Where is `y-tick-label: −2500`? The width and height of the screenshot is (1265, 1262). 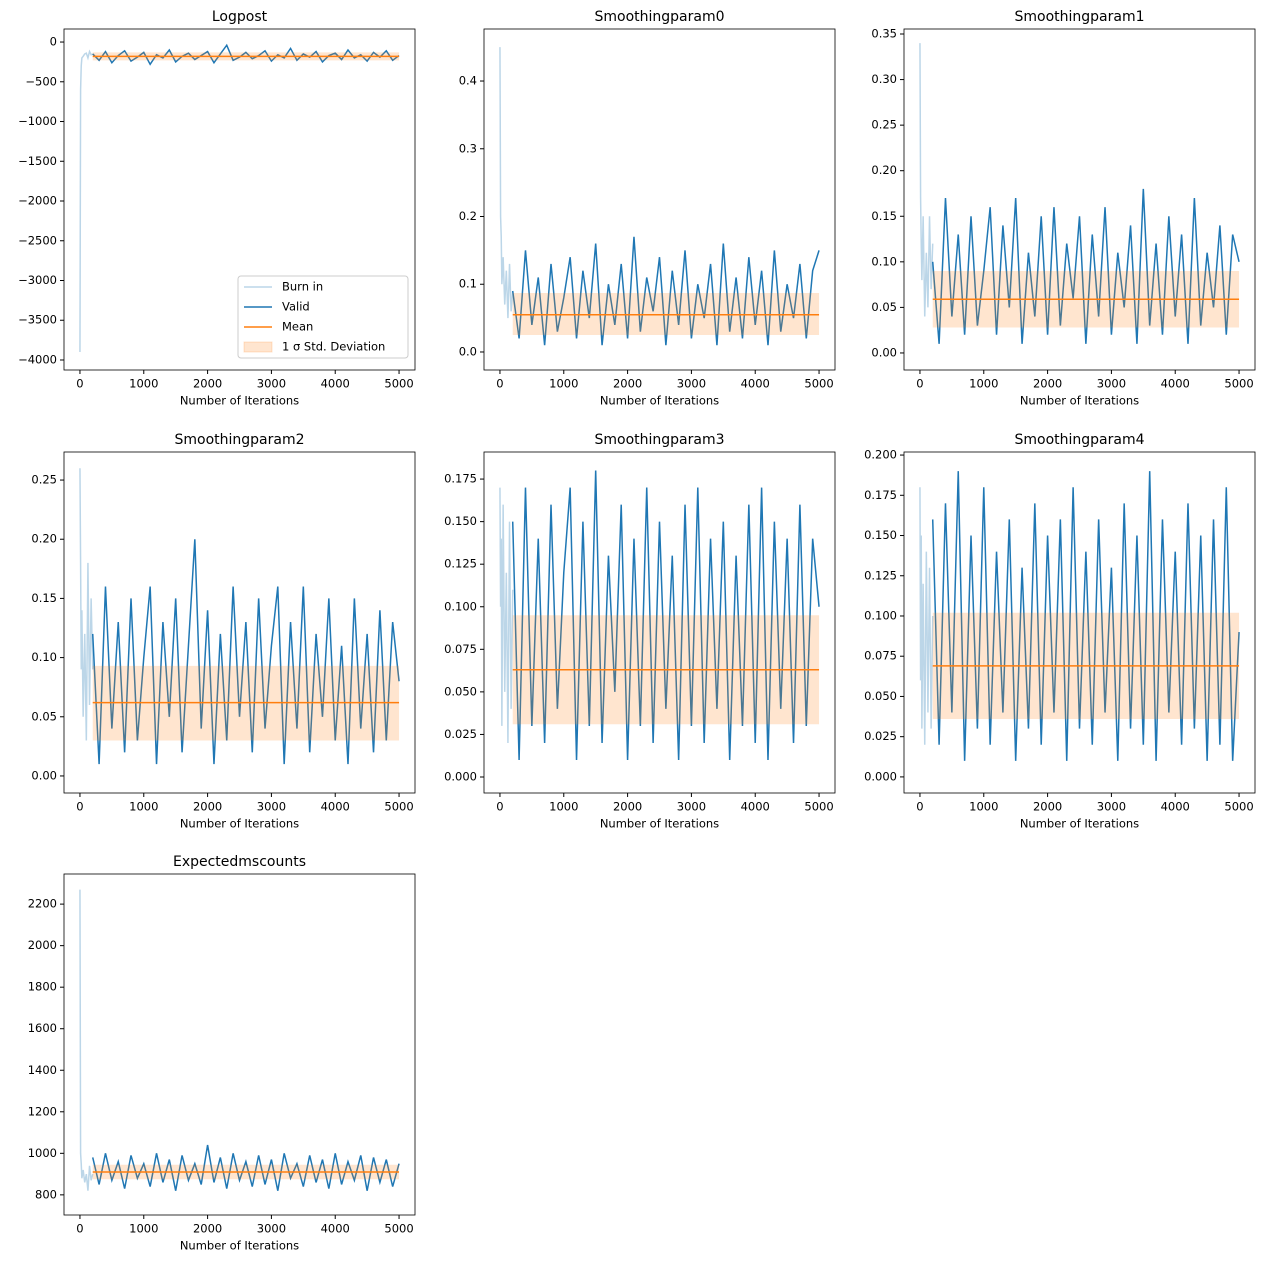
y-tick-label: −2500 is located at coordinates (37, 240).